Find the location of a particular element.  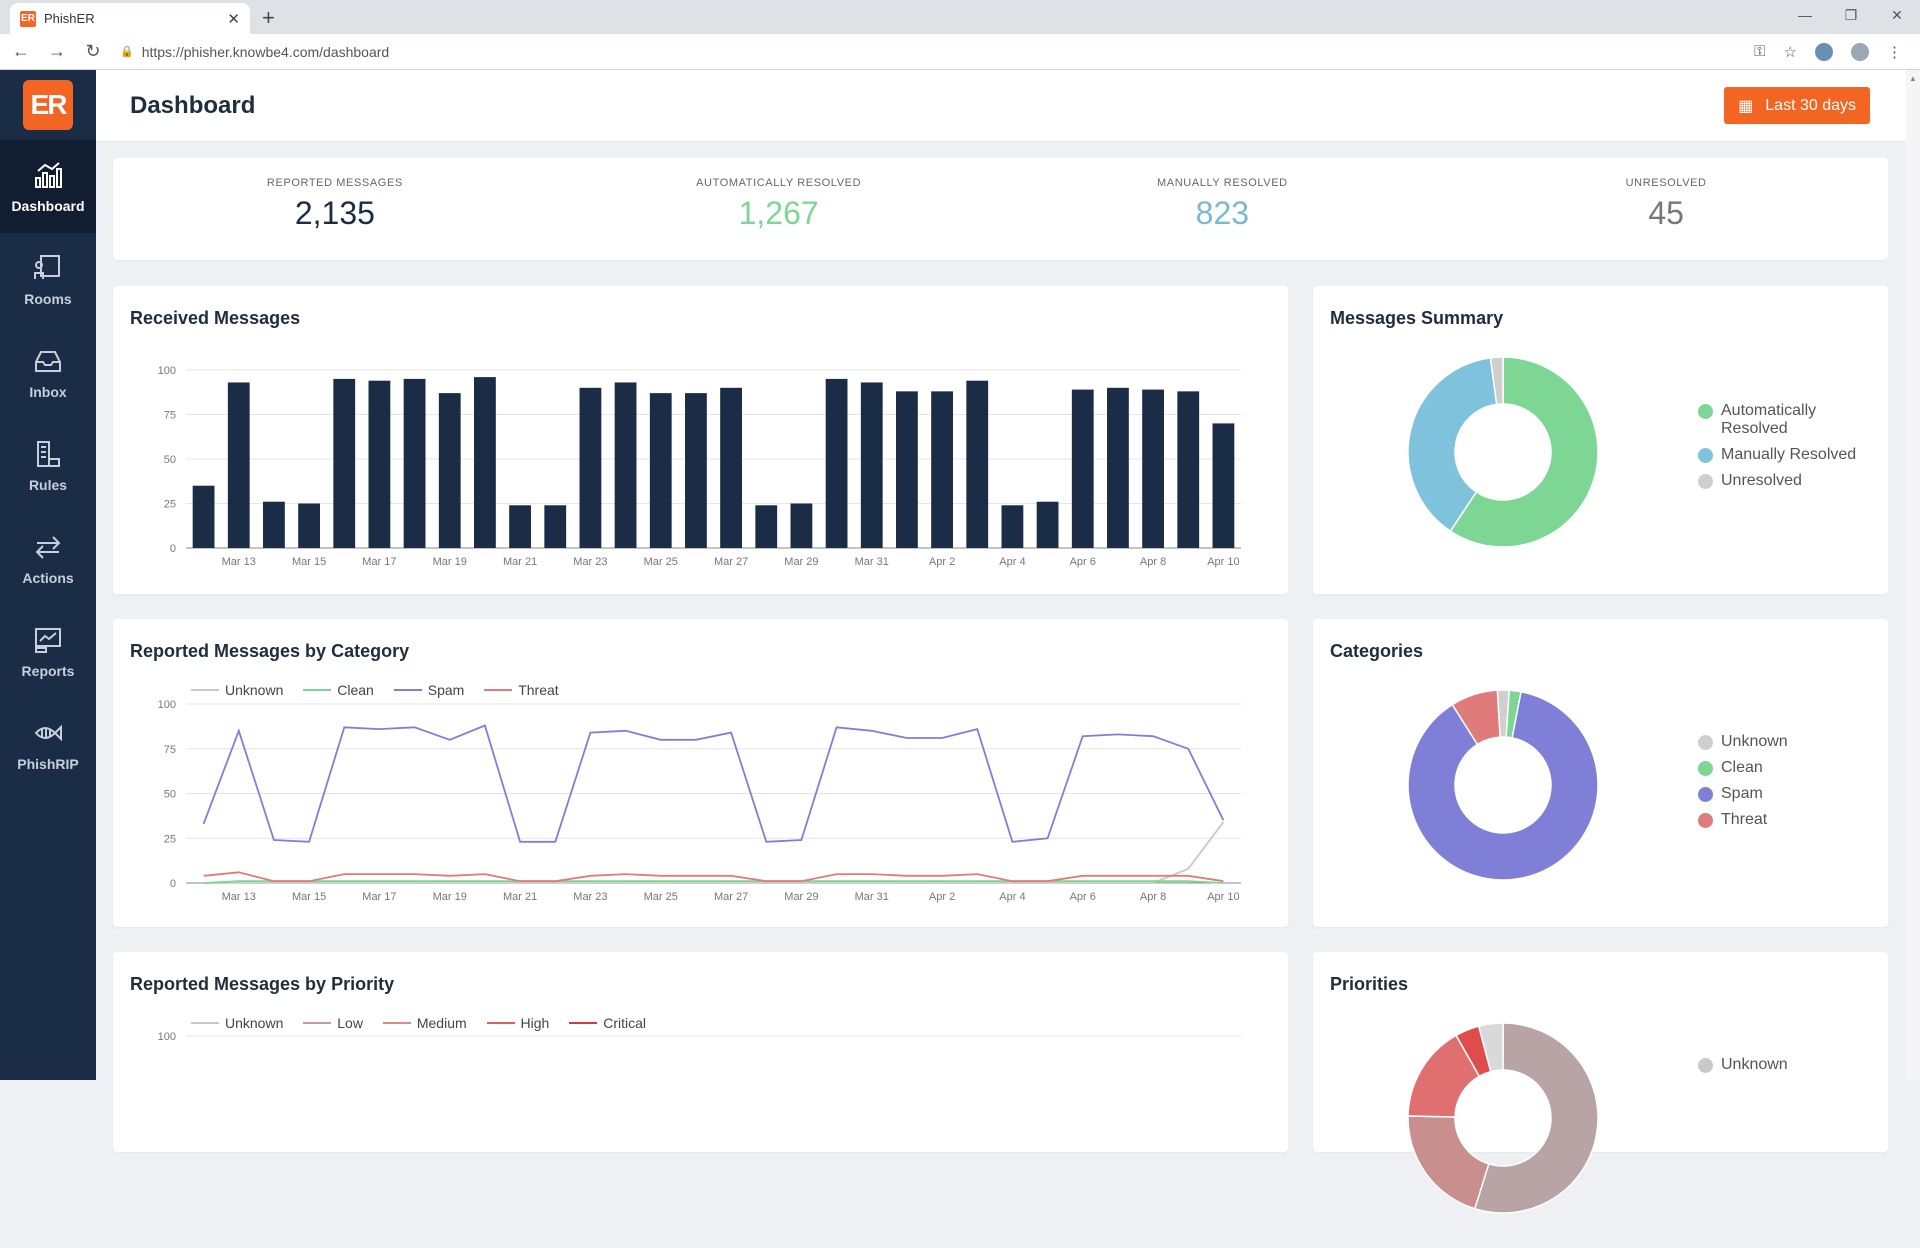

back-icon: ← is located at coordinates (21, 51).